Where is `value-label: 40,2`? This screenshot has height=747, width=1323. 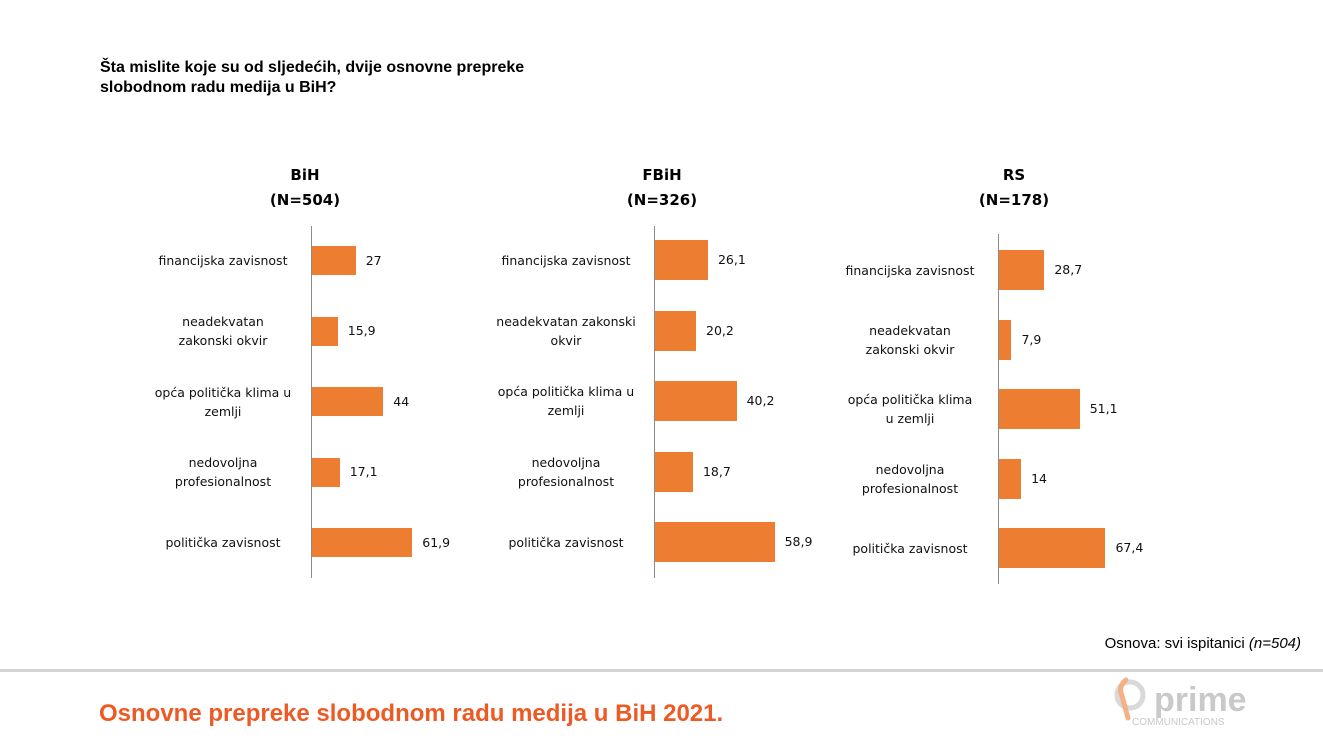
value-label: 40,2 is located at coordinates (760, 400).